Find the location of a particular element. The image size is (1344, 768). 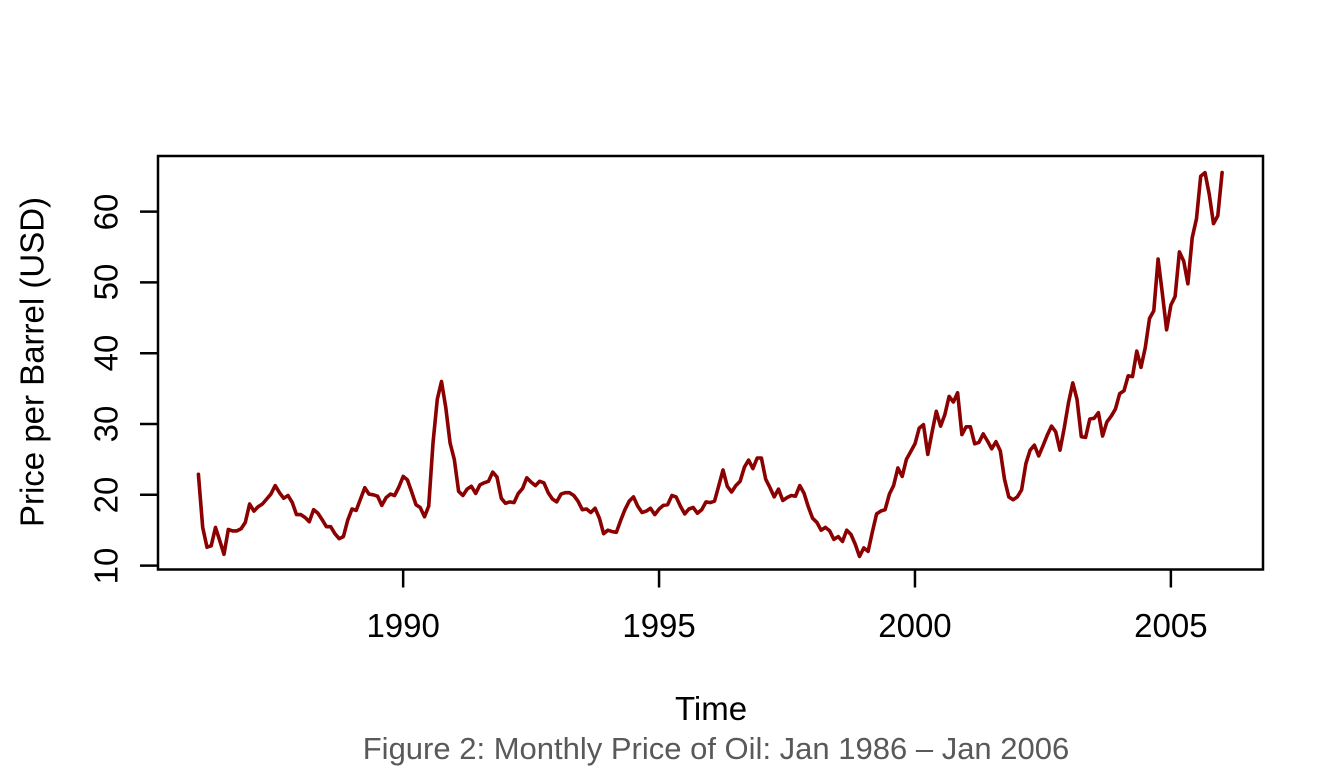

y-tick-label: 30 is located at coordinates (106, 424).